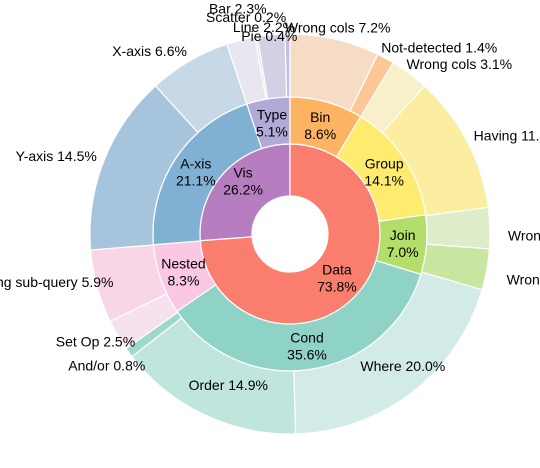  I want to click on outer-label-wrong-sub-query: Wrong sub-query 5.9%, so click(56, 282).